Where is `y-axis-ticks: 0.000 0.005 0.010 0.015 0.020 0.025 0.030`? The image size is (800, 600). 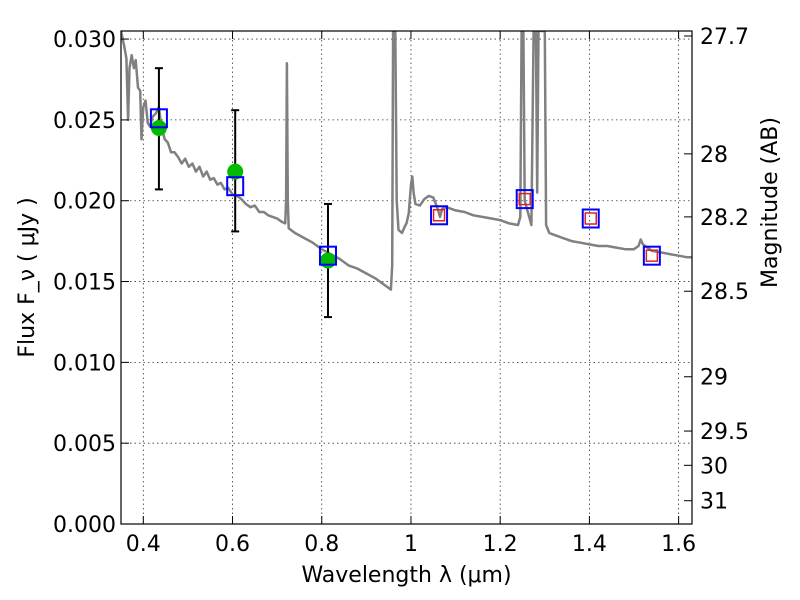 y-axis-ticks: 0.000 0.005 0.010 0.015 0.020 0.025 0.030 is located at coordinates (91, 283).